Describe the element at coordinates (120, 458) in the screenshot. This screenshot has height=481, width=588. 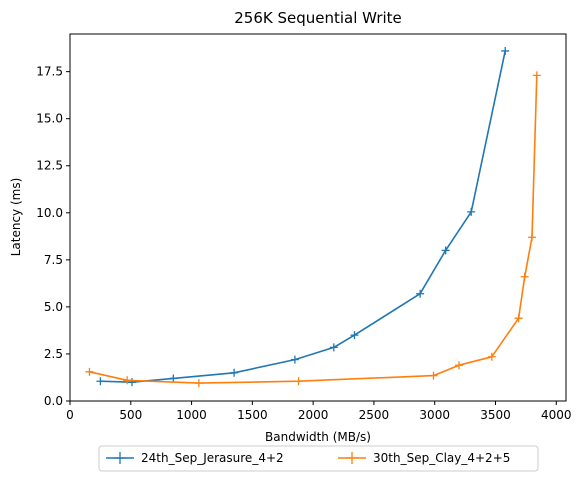
I see `legend-marker-jerasure` at that location.